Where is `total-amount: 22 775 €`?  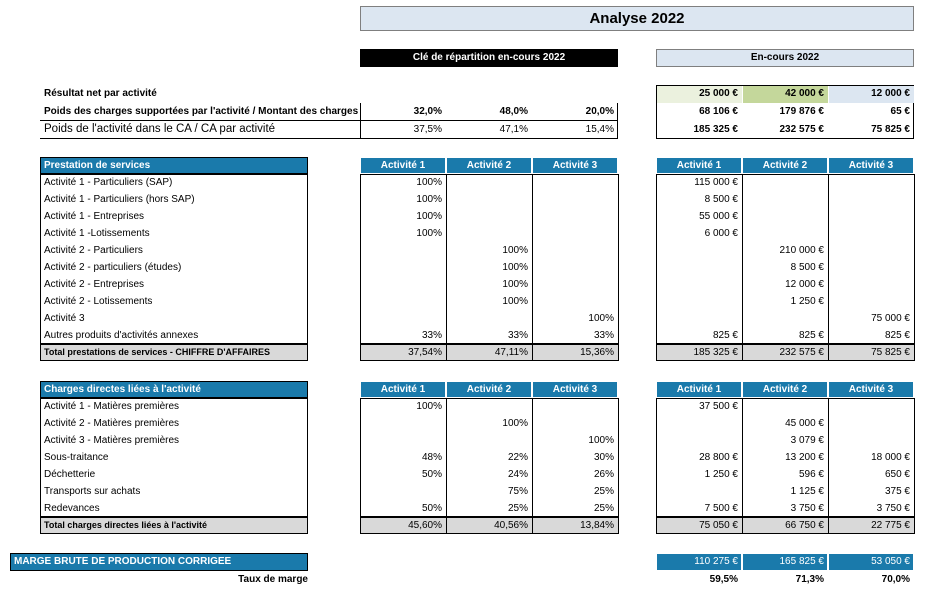 total-amount: 22 775 € is located at coordinates (890, 525).